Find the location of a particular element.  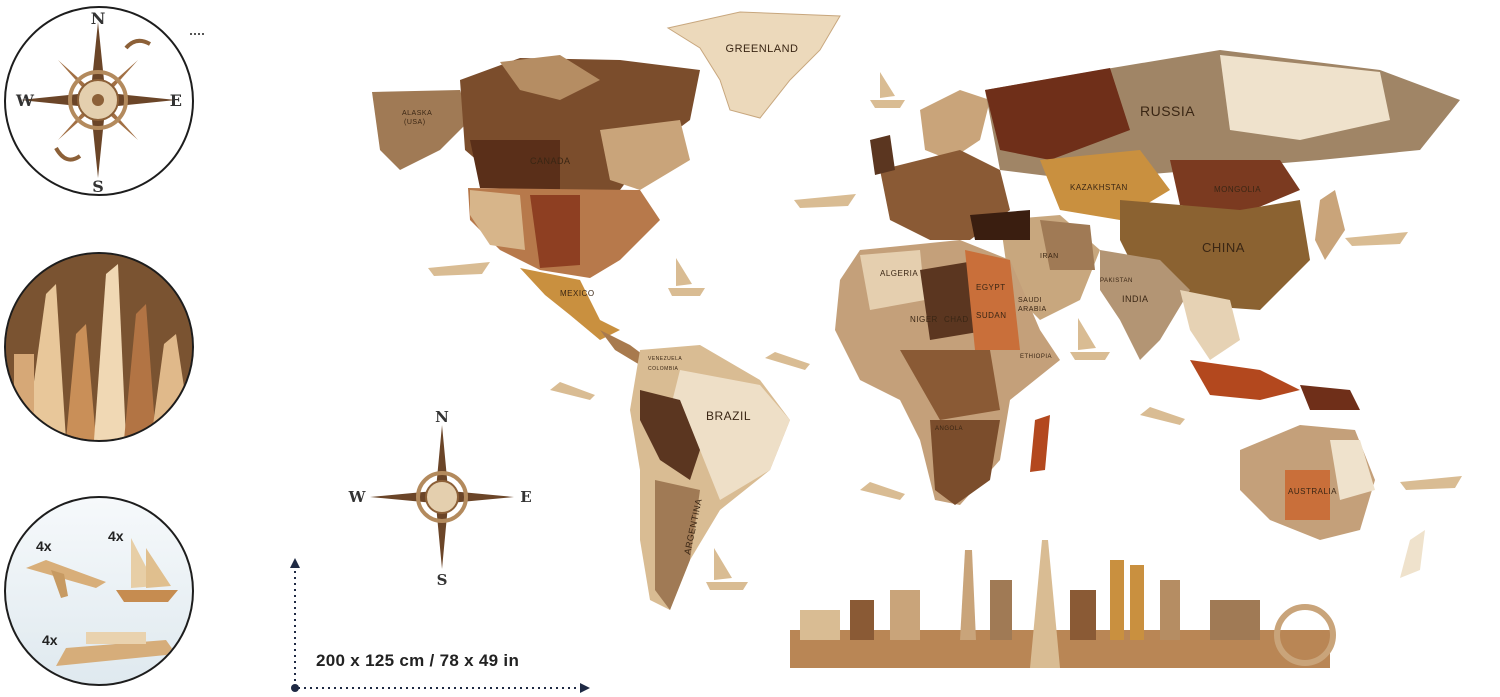

mongolia-shape is located at coordinates (1235, 187).